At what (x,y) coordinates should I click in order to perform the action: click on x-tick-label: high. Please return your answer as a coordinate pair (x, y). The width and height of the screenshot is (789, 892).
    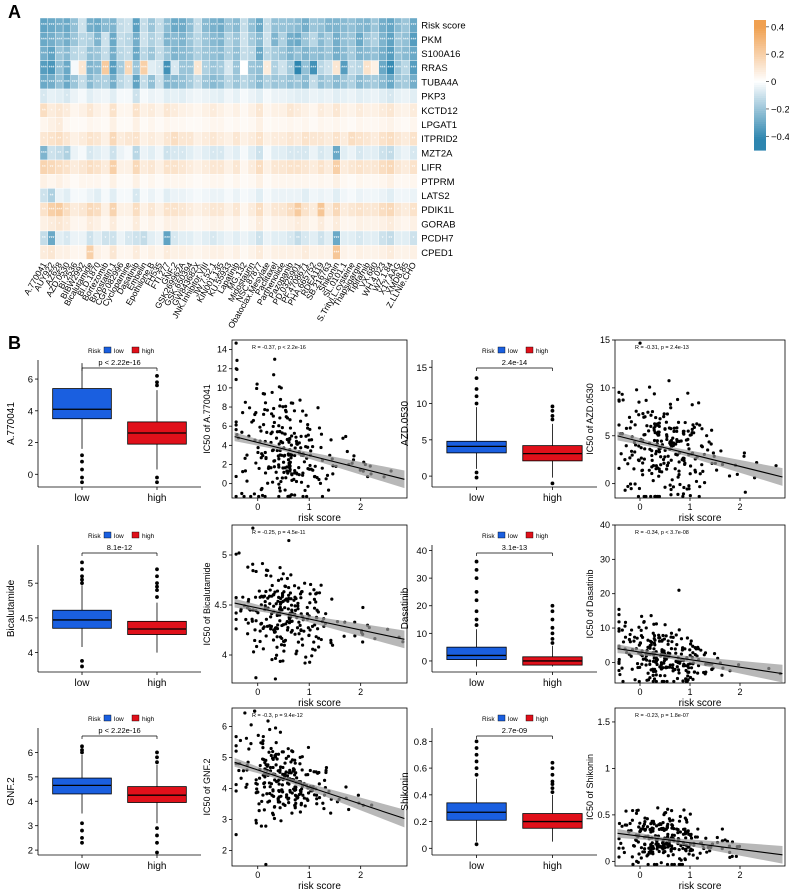
    Looking at the image, I should click on (157, 866).